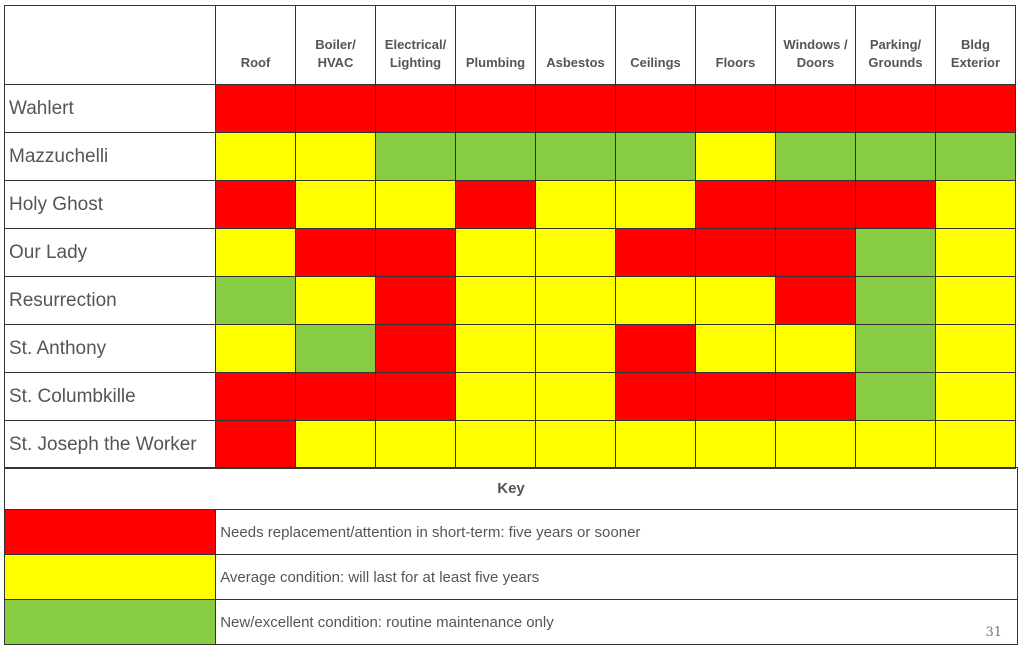  I want to click on row-label: Wahlert, so click(110, 108).